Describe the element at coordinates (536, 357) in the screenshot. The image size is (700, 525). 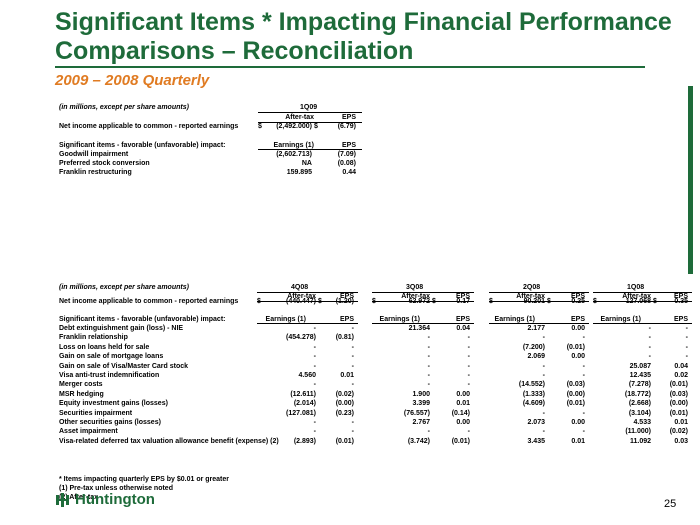
I see `row-value: 2.069` at that location.